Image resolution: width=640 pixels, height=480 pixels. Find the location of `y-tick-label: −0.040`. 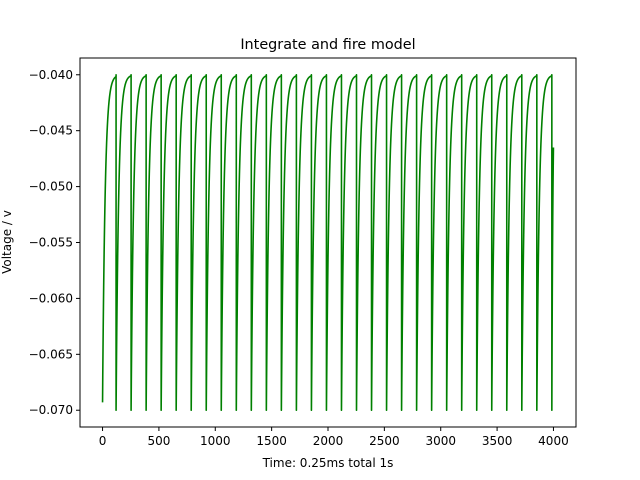

y-tick-label: −0.040 is located at coordinates (51, 75).